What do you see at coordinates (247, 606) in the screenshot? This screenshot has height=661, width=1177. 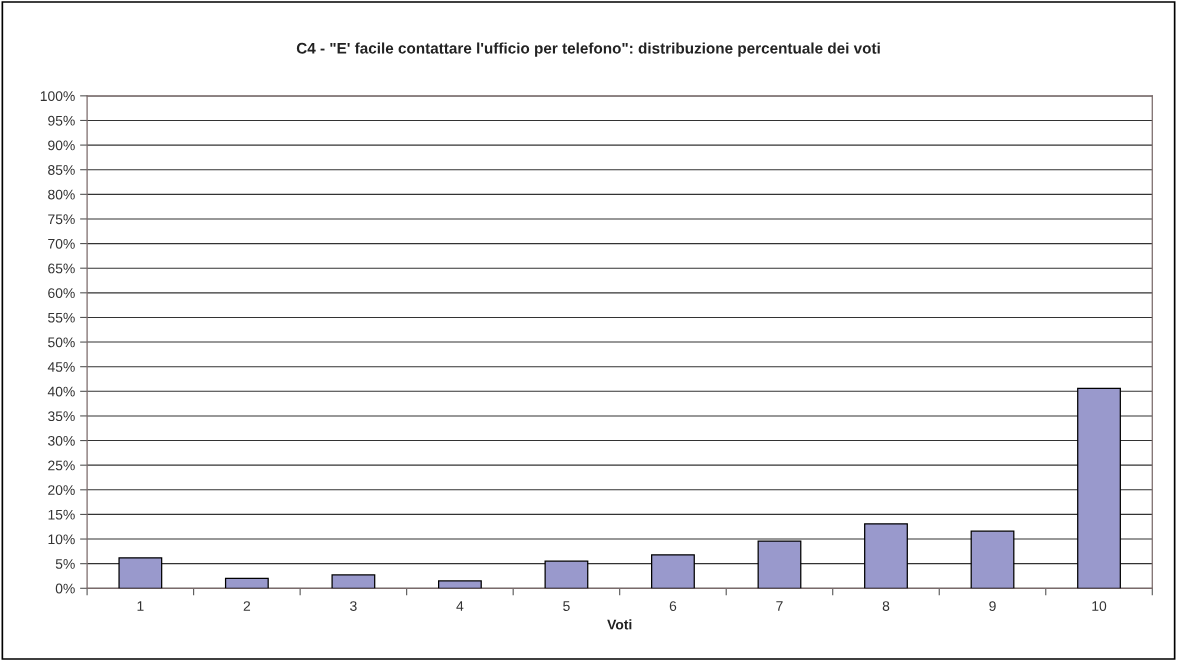 I see `x-tick-label: 2` at bounding box center [247, 606].